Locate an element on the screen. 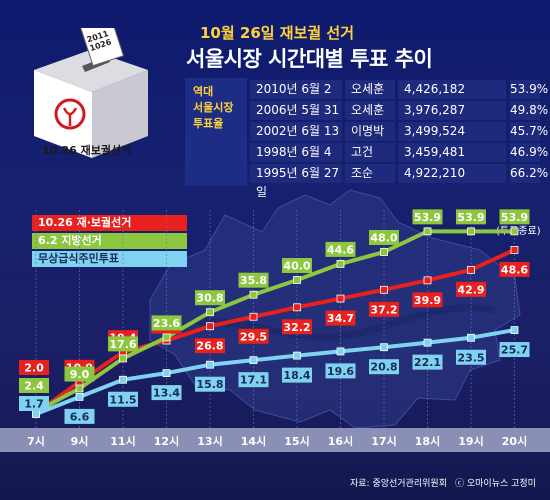 Image resolution: width=550 pixels, height=500 pixels. legend-series-2: 6.2 지방선거 is located at coordinates (109, 241).